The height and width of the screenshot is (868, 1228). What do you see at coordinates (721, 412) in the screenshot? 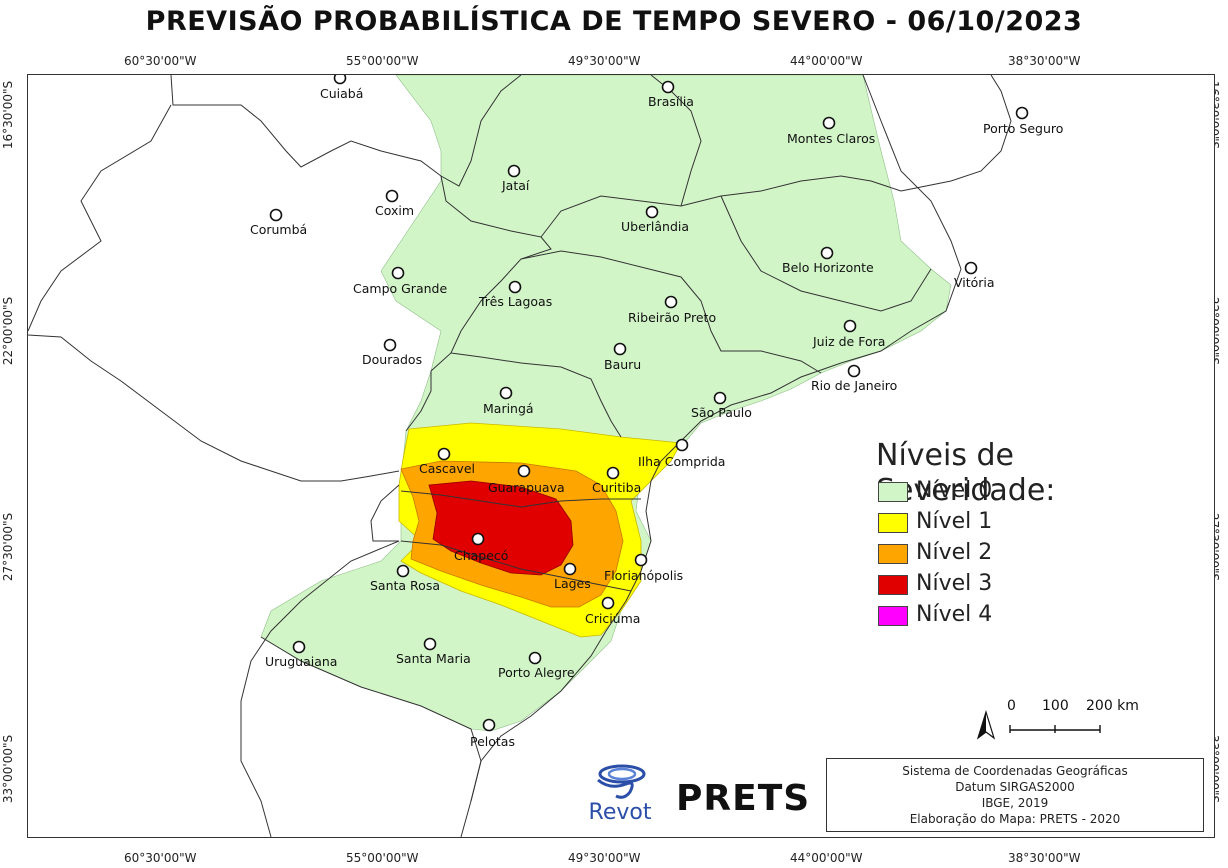
I see `city-label: São Paulo` at bounding box center [721, 412].